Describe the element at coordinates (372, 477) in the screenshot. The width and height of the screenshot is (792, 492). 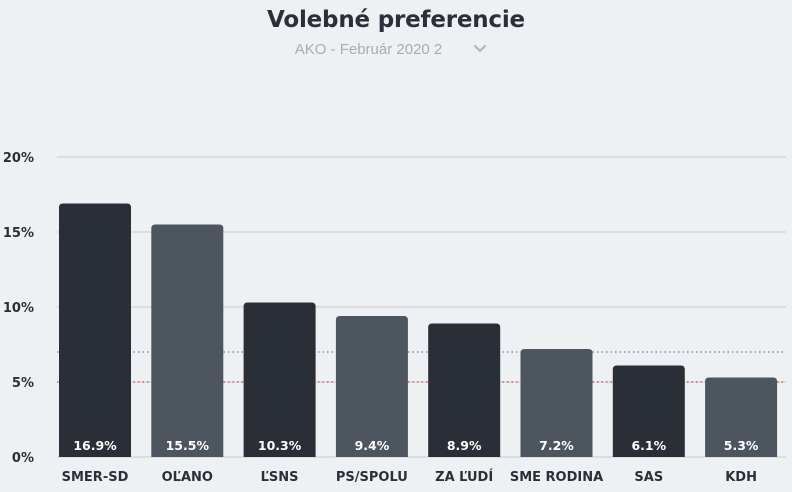
I see `x-tick-label: PS/SPOLU` at that location.